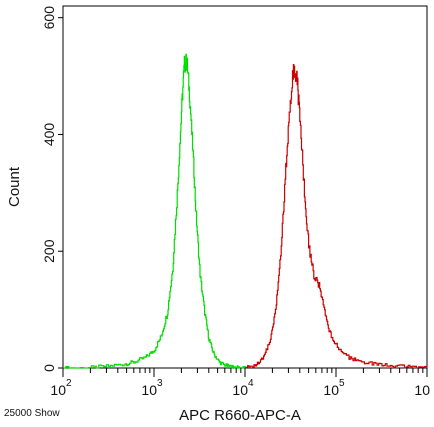 Image resolution: width=434 pixels, height=427 pixels. What do you see at coordinates (49, 368) in the screenshot?
I see `y-tick-label: 0` at bounding box center [49, 368].